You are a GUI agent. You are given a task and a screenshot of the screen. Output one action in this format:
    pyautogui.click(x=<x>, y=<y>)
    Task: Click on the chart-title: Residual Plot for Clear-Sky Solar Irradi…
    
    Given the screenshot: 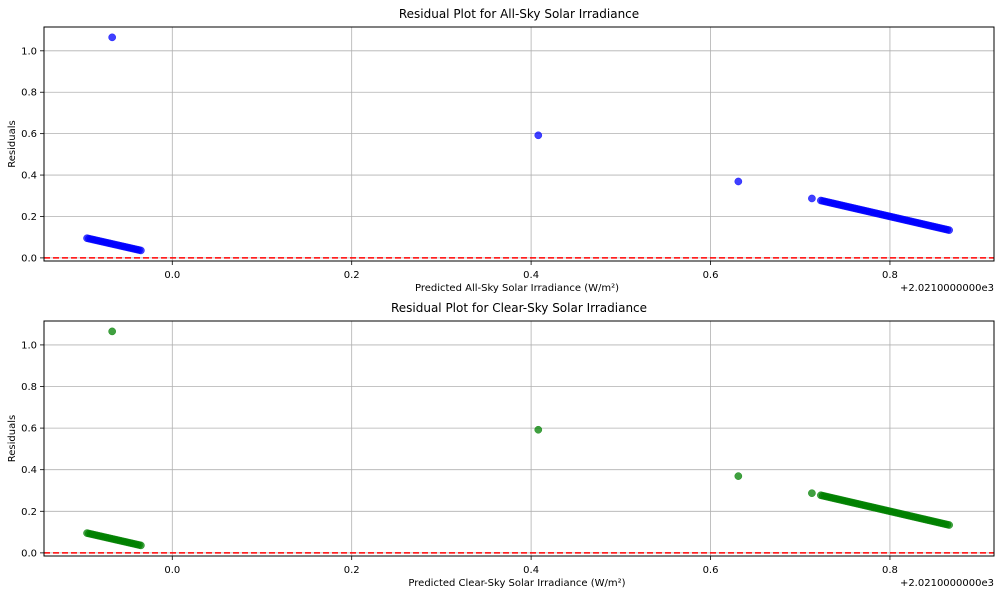 What is the action you would take?
    pyautogui.click(x=519, y=308)
    